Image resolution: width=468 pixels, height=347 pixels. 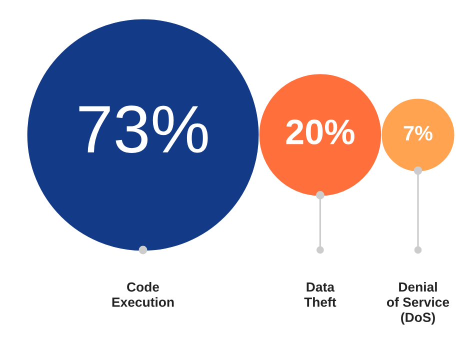 What do you see at coordinates (418, 133) in the screenshot?
I see `data-label: 7%` at bounding box center [418, 133].